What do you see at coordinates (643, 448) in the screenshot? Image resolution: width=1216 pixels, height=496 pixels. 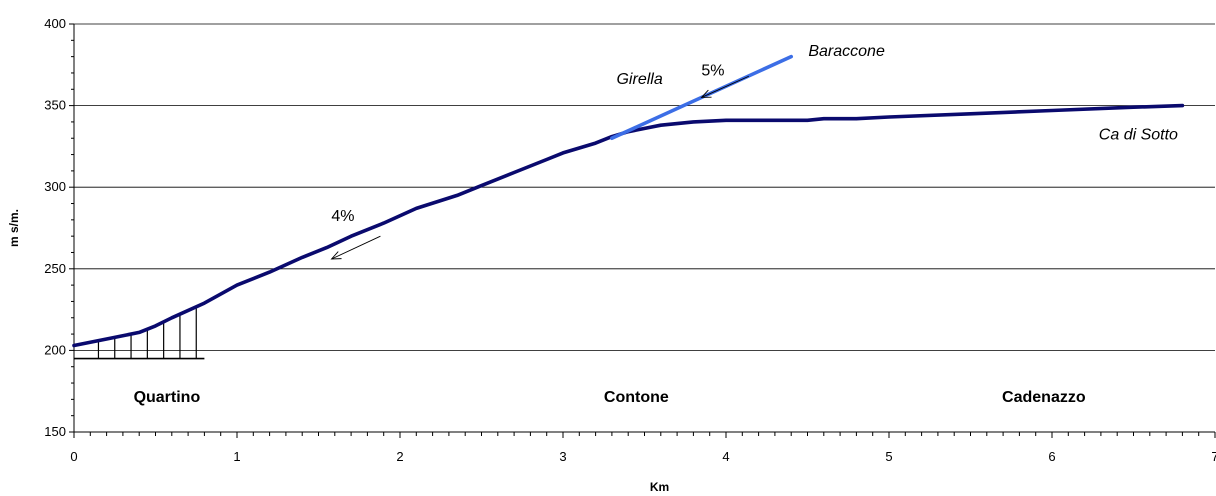 I see `x-axis-ticks: 0 1 2 3 4 5 6 7` at bounding box center [643, 448].